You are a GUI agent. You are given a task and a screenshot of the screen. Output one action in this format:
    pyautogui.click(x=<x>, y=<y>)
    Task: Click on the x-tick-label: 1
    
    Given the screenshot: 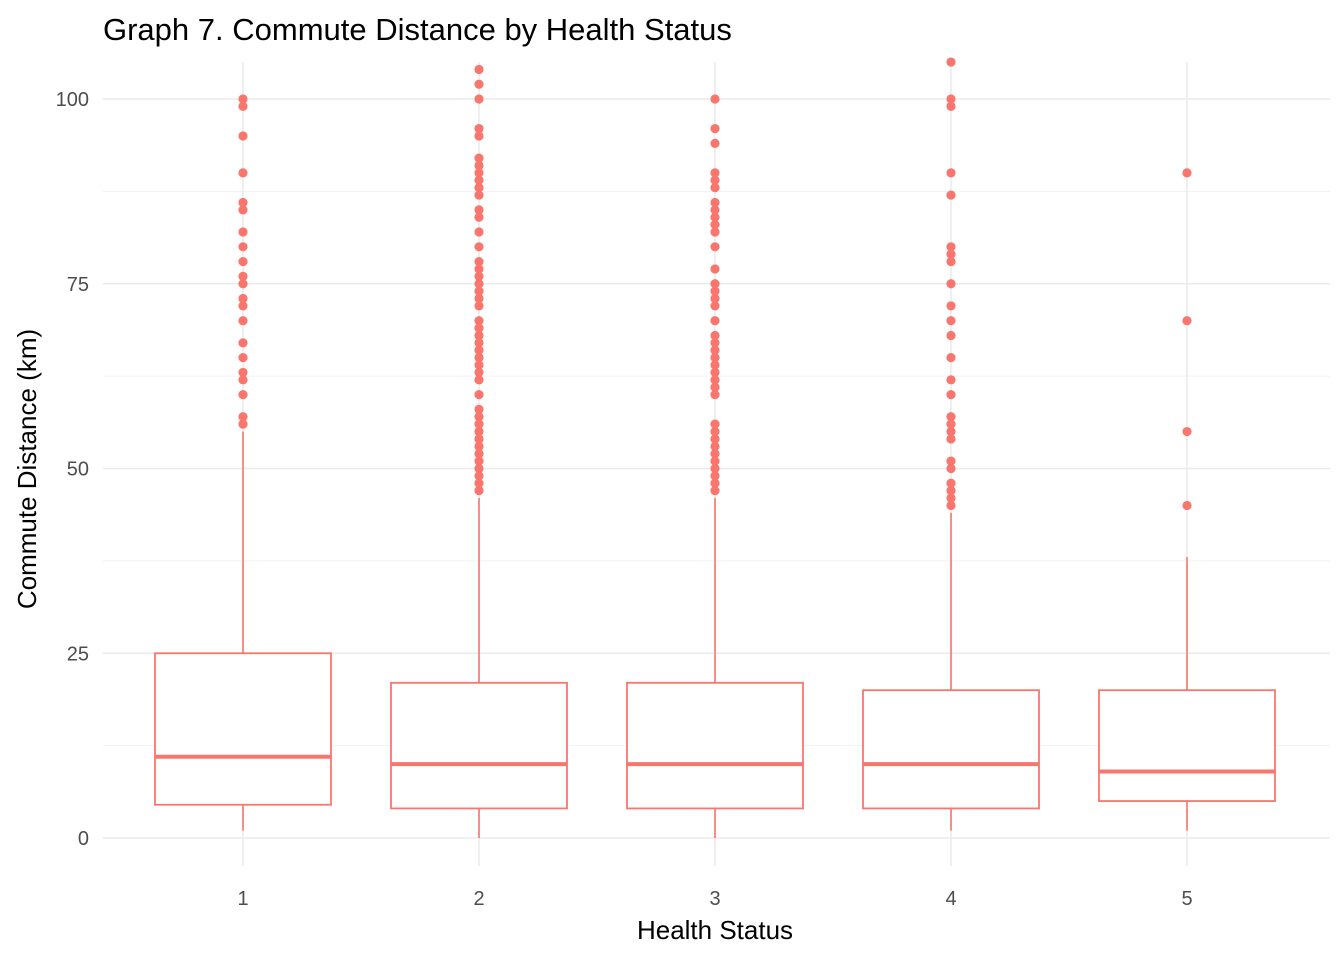 What is the action you would take?
    pyautogui.click(x=242, y=899)
    